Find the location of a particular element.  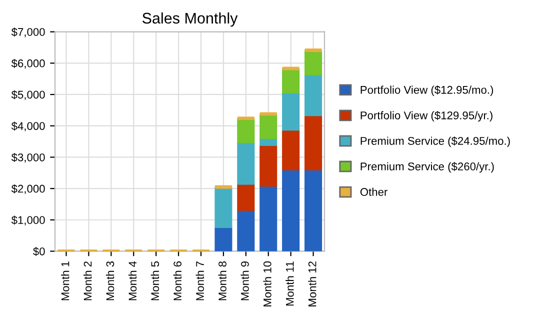

y-tick-label: $4,000 is located at coordinates (28, 127).